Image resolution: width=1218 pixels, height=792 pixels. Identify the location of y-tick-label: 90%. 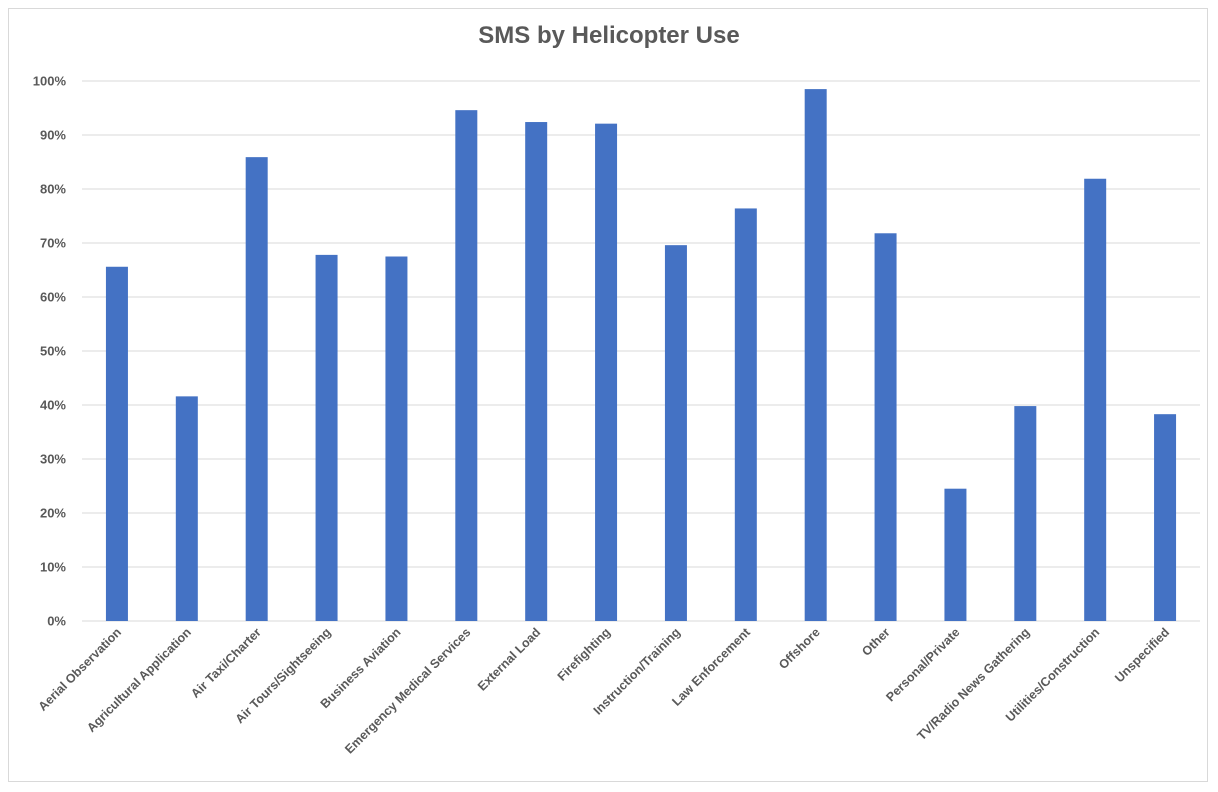
(53, 135).